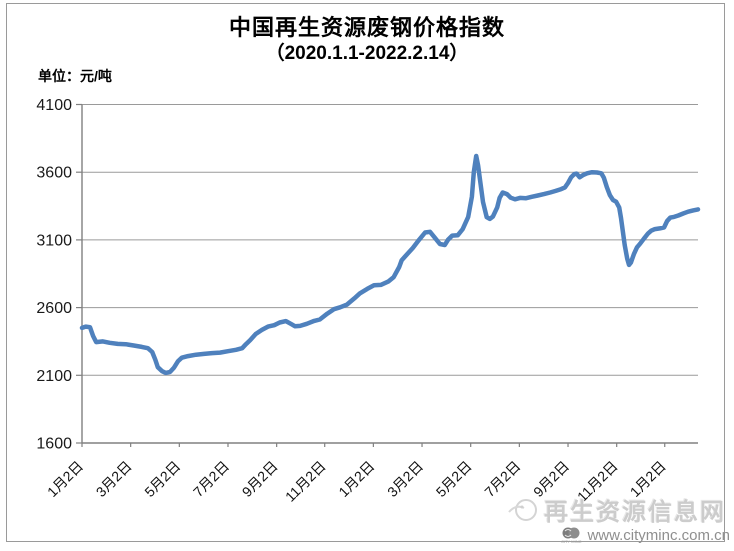  What do you see at coordinates (211, 479) in the screenshot?
I see `x-axis-label: 7月2日` at bounding box center [211, 479].